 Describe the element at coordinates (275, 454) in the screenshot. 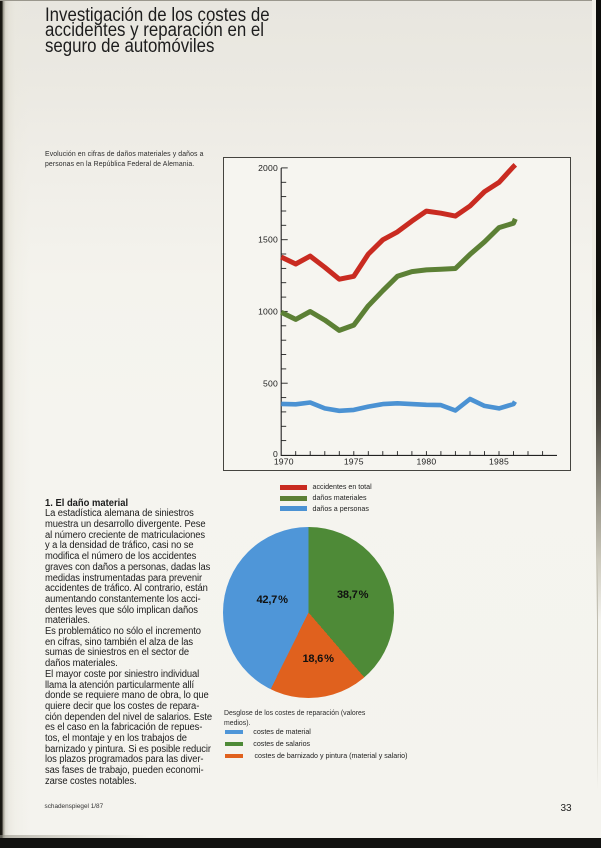

I see `svg-text: 0` at that location.